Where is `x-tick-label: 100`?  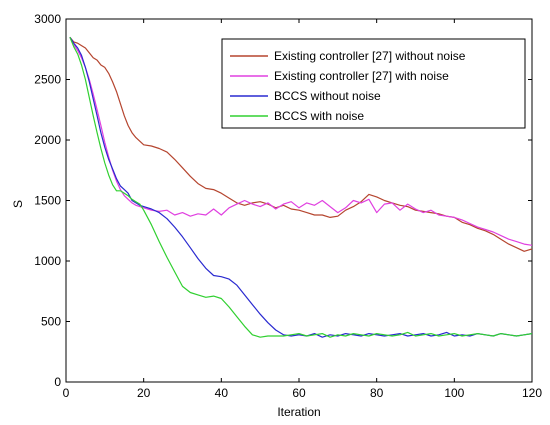
x-tick-label: 100 is located at coordinates (454, 393).